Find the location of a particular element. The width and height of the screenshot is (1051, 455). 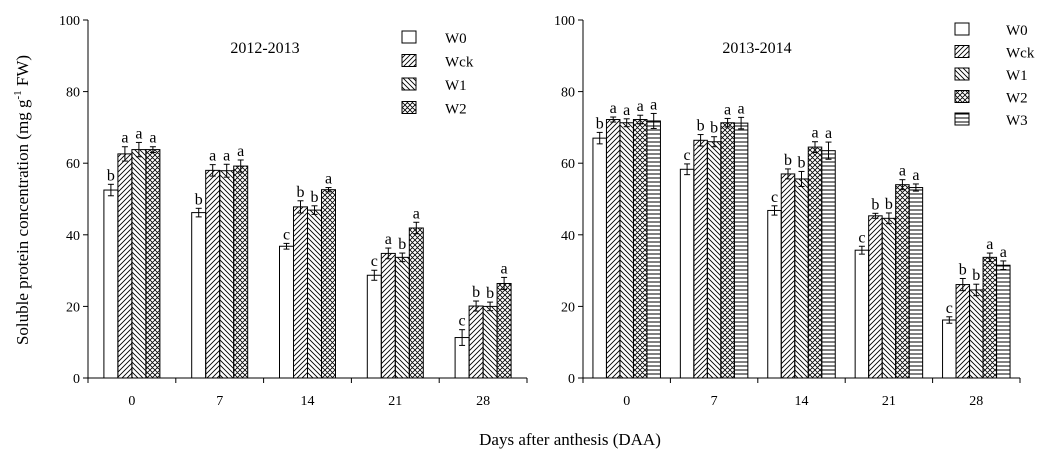

y-tick-label: 80 is located at coordinates (568, 93).